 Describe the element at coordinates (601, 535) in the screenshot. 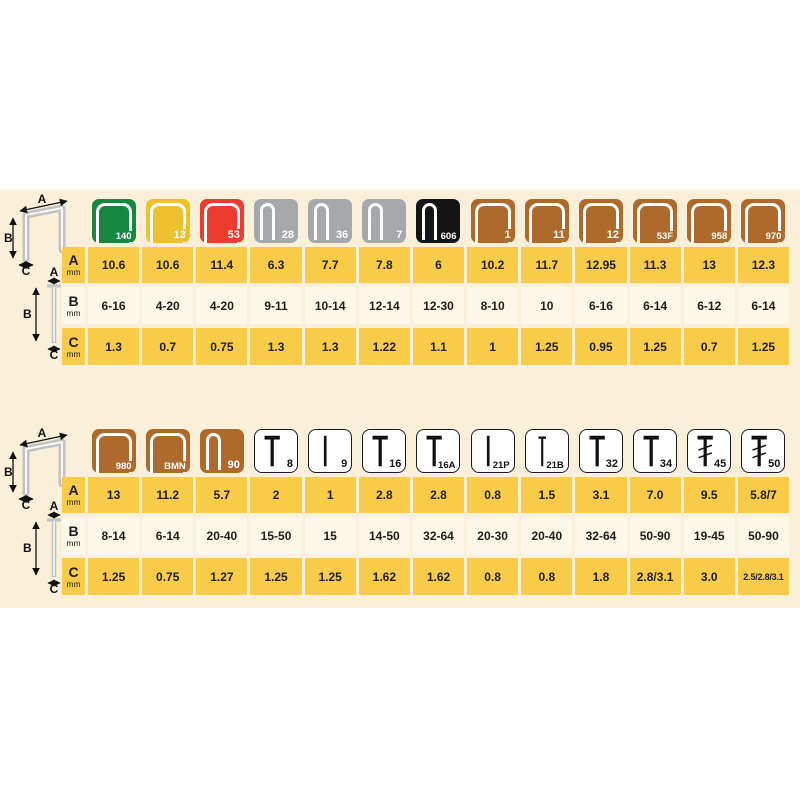

I see `value-cell-B-32: 32-64` at that location.